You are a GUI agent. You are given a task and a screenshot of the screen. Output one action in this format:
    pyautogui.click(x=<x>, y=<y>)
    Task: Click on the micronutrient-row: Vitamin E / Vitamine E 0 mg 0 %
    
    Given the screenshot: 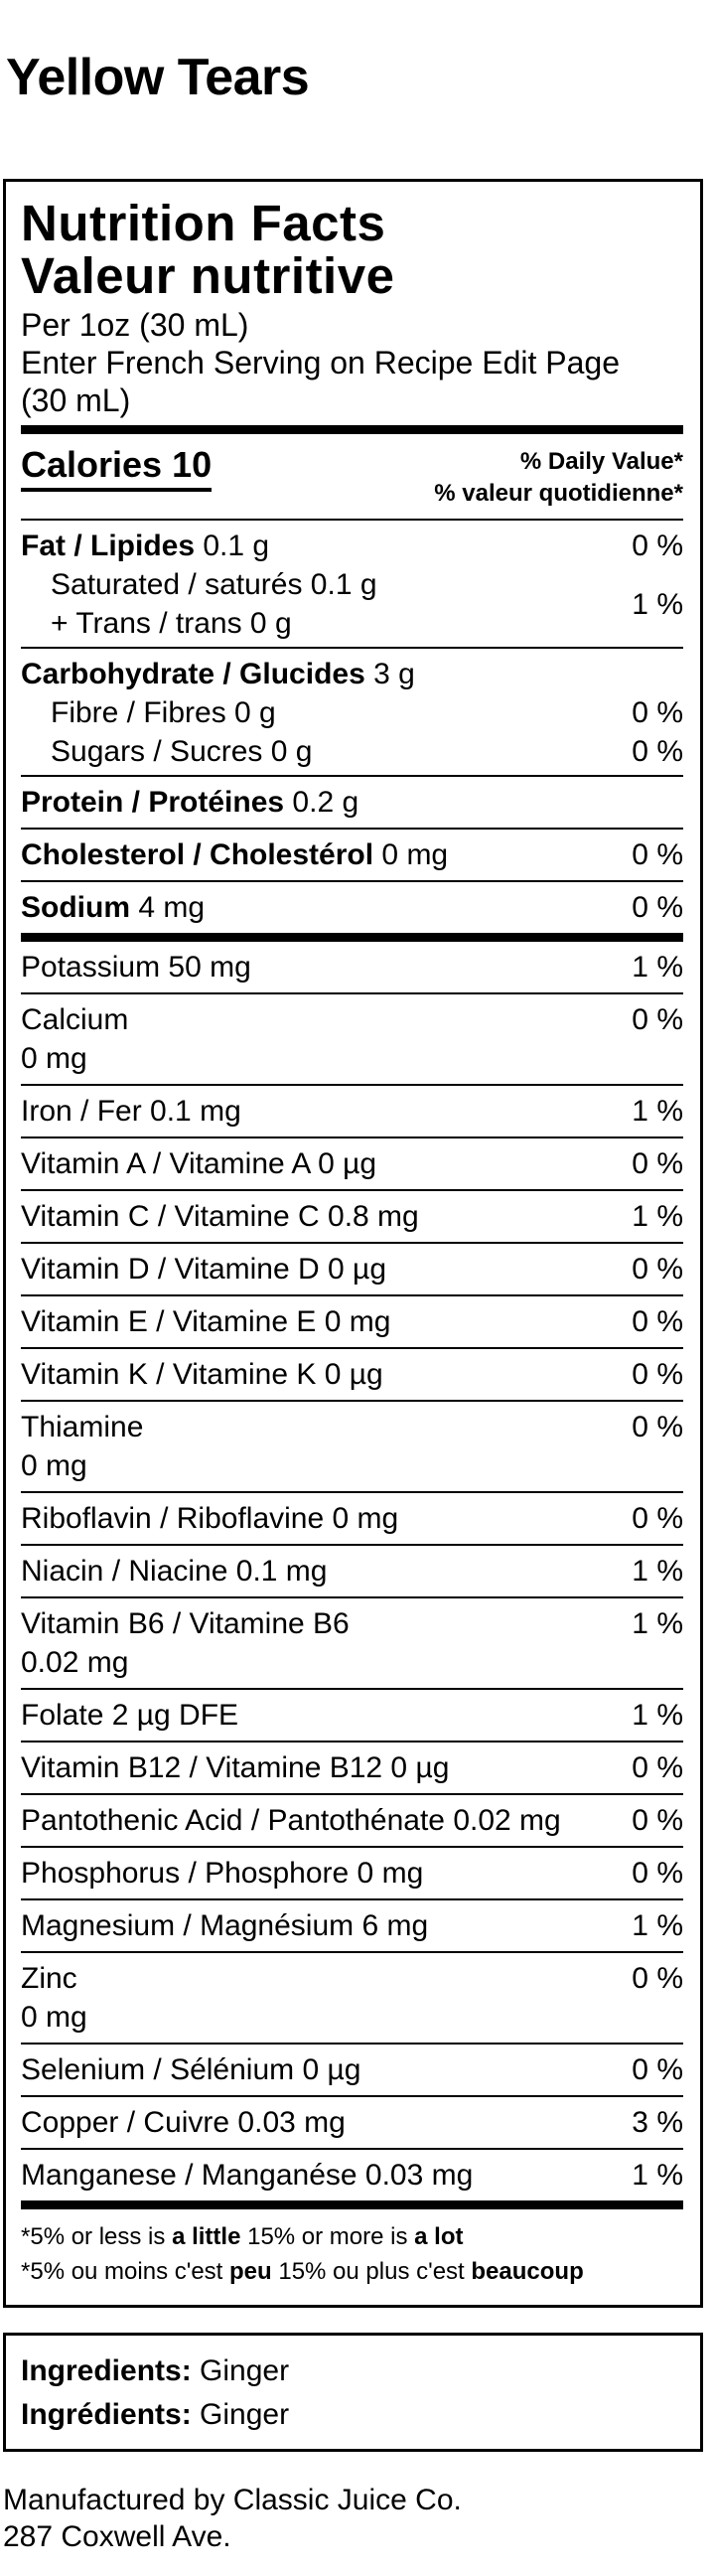 What is the action you would take?
    pyautogui.click(x=352, y=1321)
    